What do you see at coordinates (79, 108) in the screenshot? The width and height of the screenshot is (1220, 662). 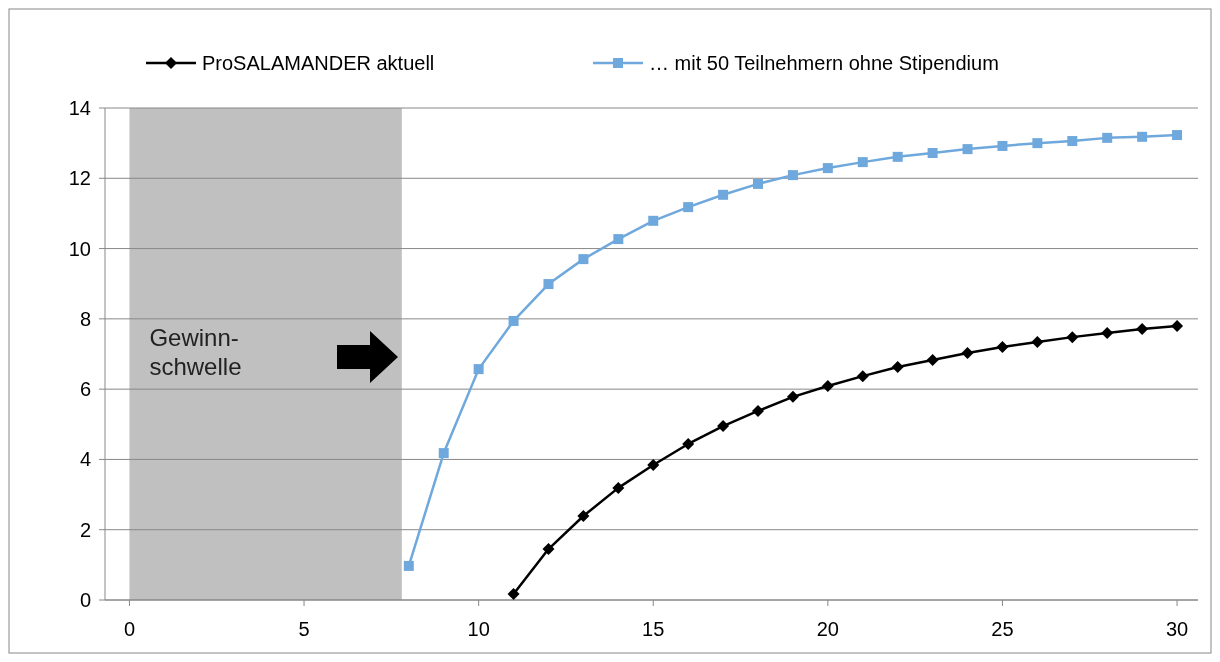 I see `y-tick-label: 14` at bounding box center [79, 108].